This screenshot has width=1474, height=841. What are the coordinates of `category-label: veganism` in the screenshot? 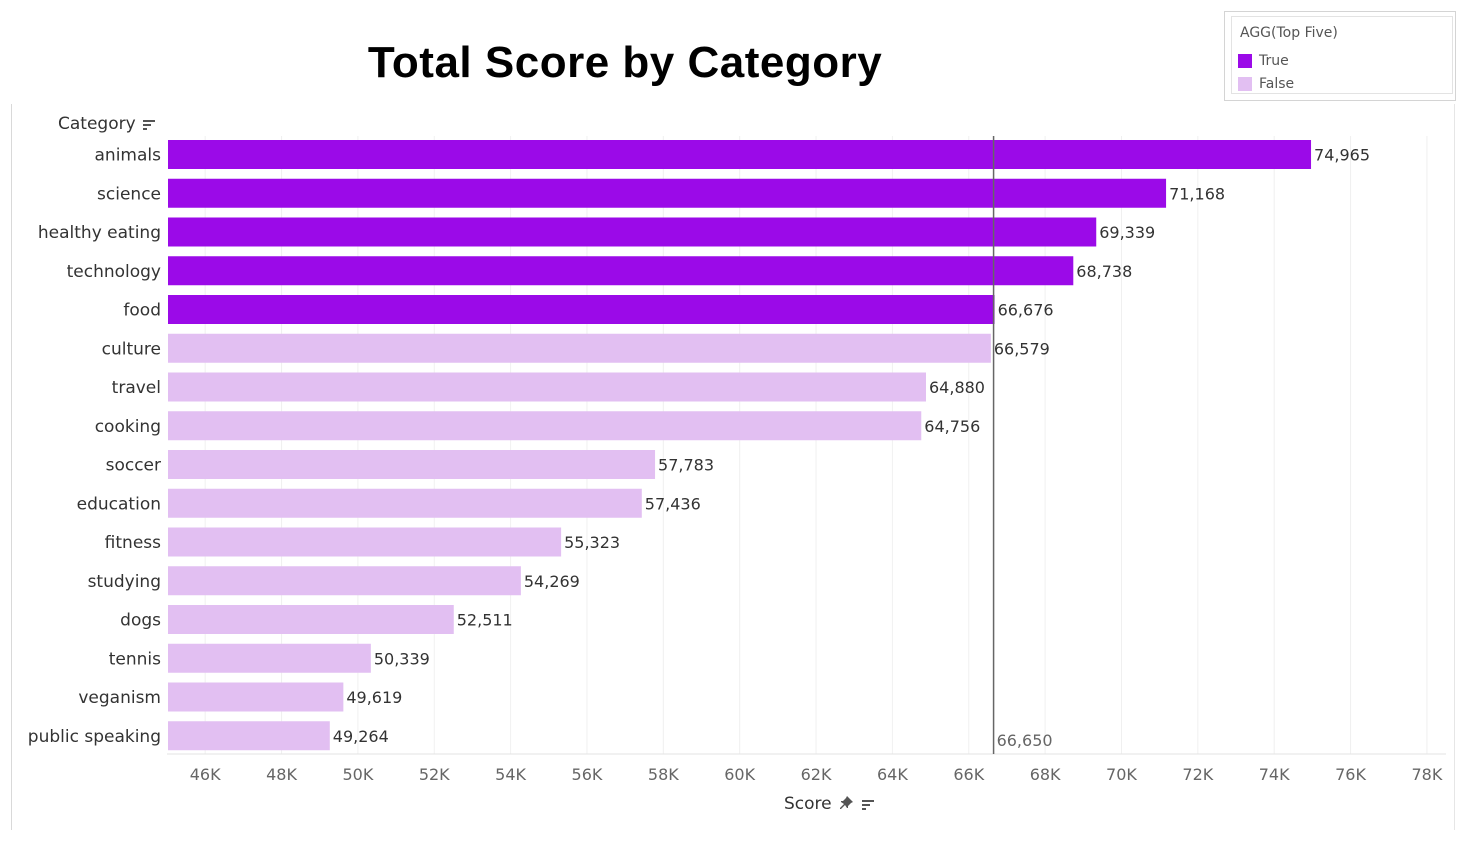 It's located at (119, 698).